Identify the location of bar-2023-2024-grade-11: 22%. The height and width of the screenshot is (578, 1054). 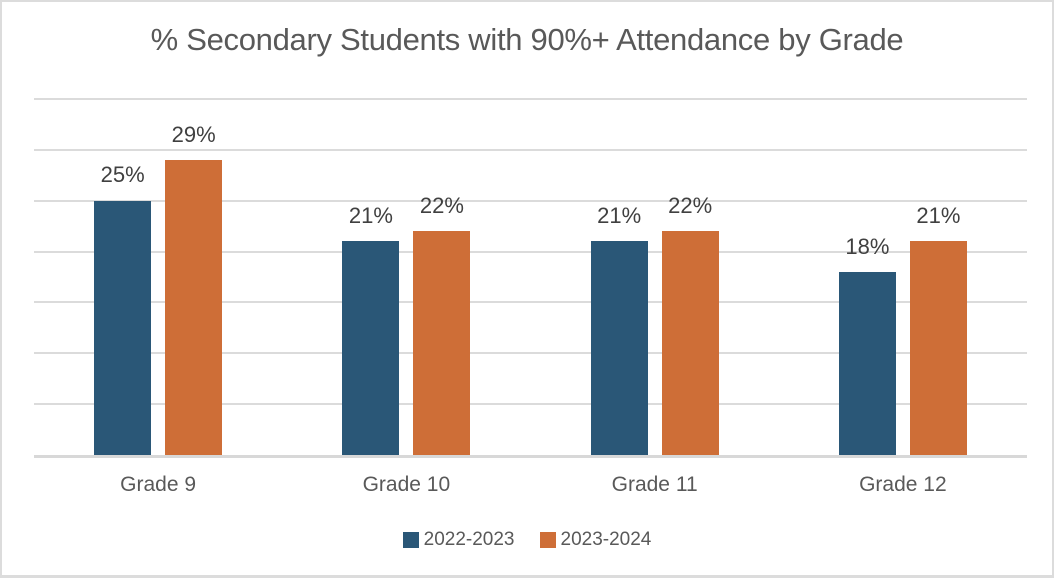
(690, 324).